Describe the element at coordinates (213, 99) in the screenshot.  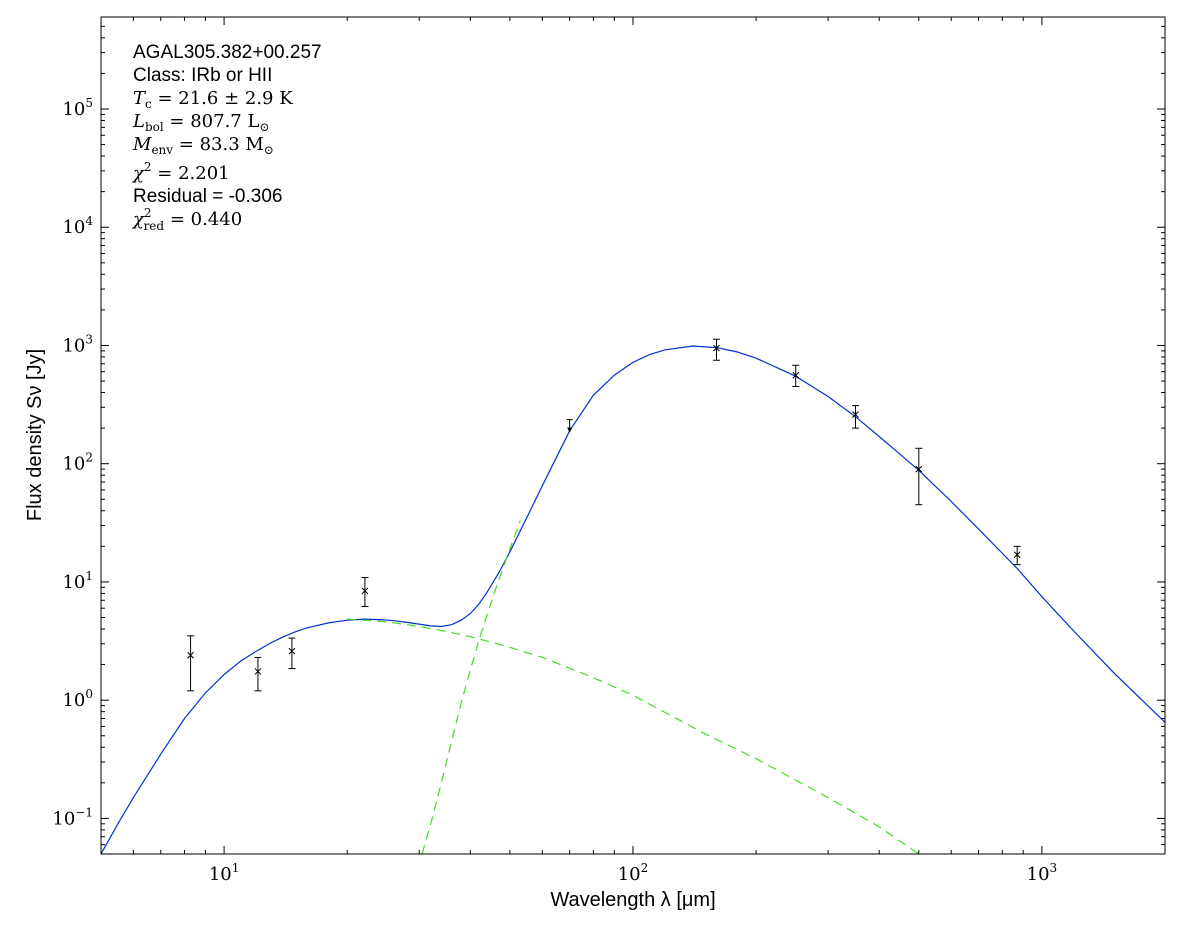
I see `tc-value: Tc = 21.6 ± 2.9 K` at that location.